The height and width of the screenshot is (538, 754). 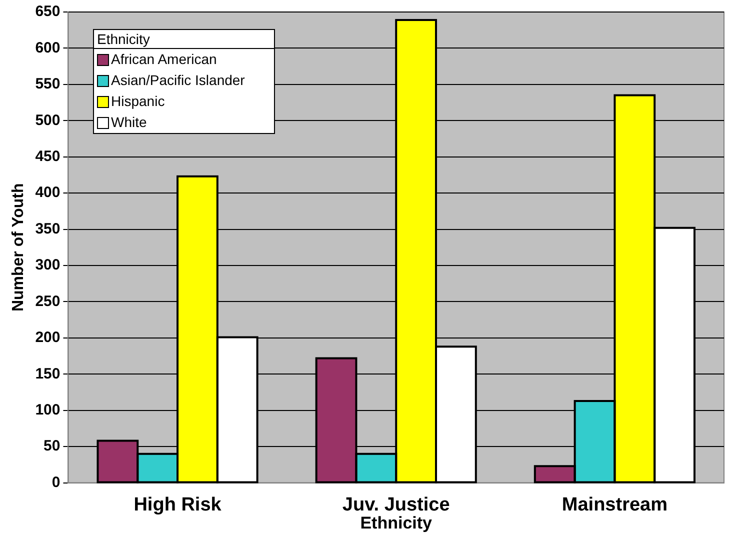 I want to click on x-axis-title: Ethnicity, so click(x=396, y=522).